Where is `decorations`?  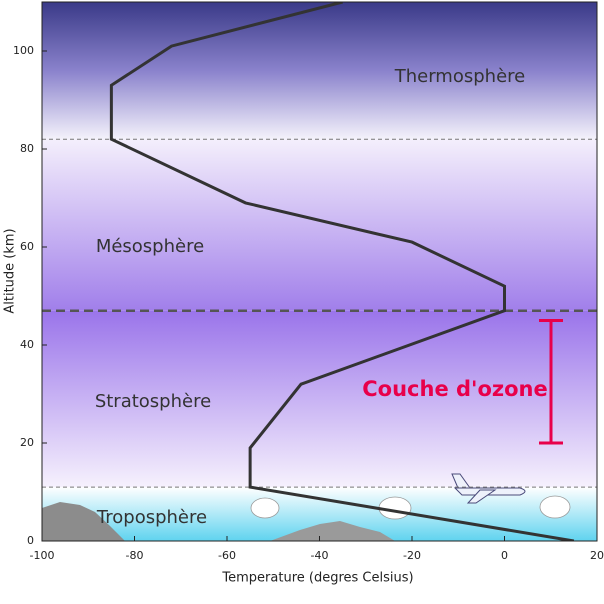 decorations is located at coordinates (306, 507).